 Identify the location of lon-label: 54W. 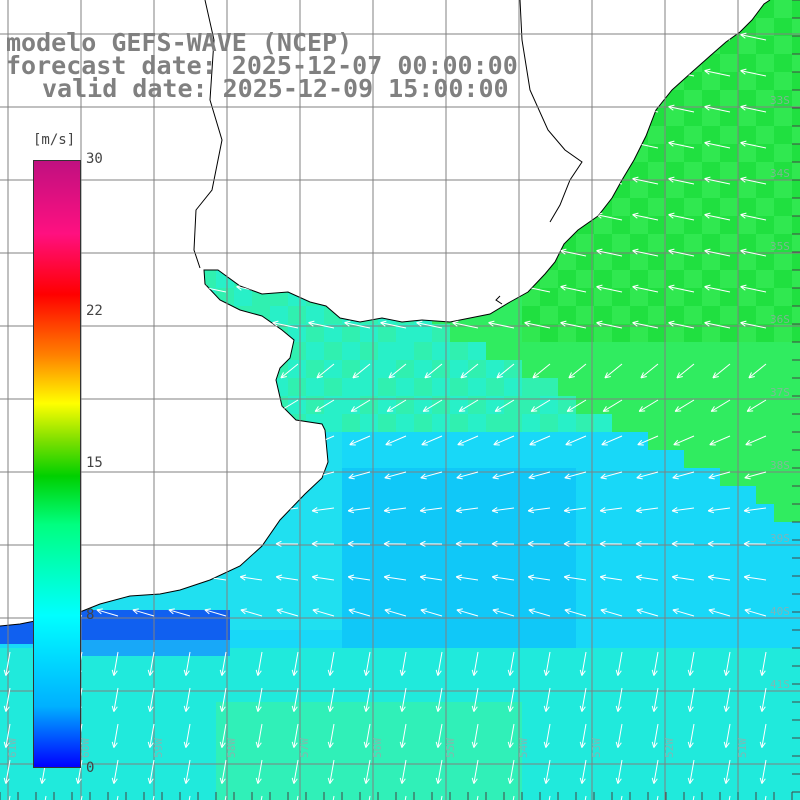
(523, 748).